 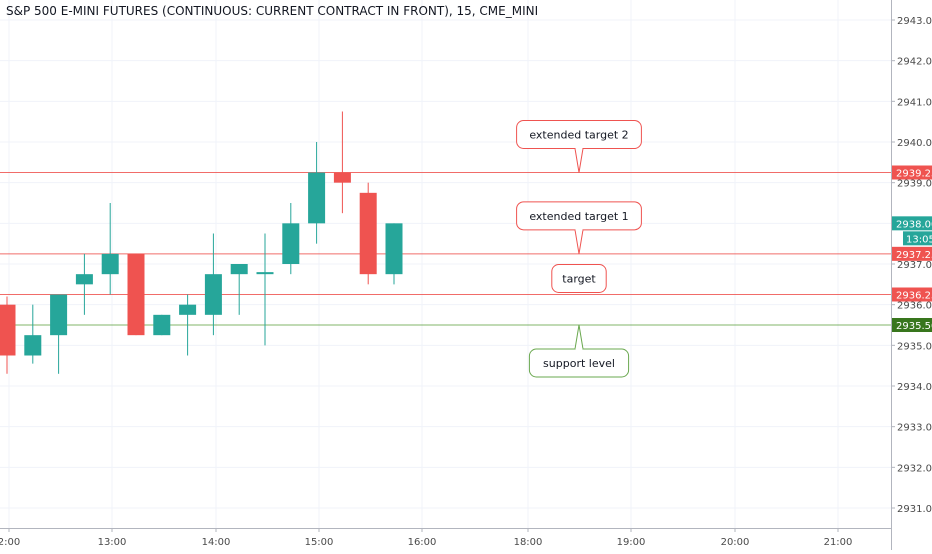 I want to click on x-tick-label: 16:00, so click(x=422, y=542).